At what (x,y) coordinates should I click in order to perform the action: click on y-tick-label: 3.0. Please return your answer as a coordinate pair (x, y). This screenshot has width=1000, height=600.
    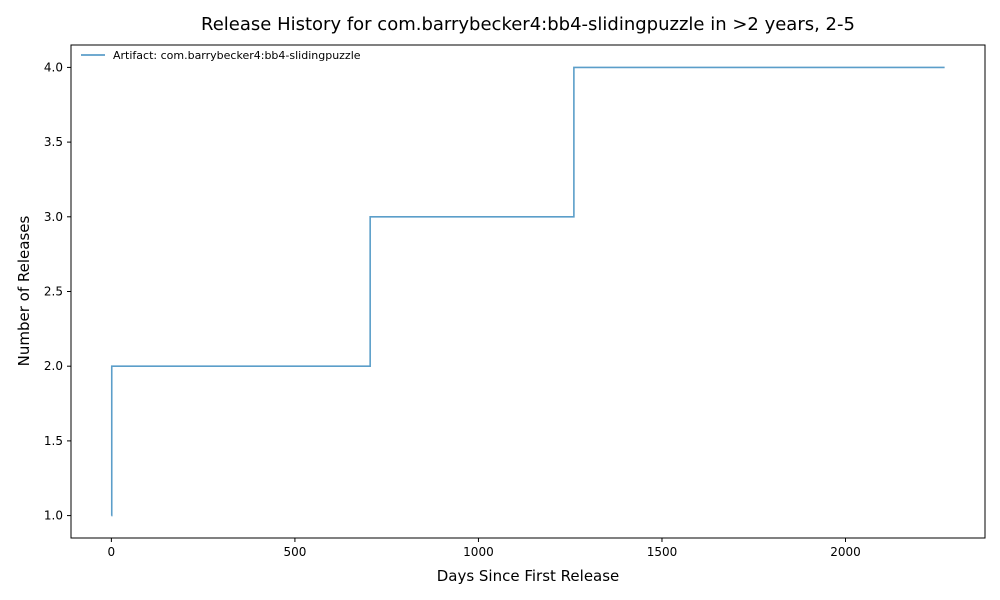
    Looking at the image, I should click on (53, 217).